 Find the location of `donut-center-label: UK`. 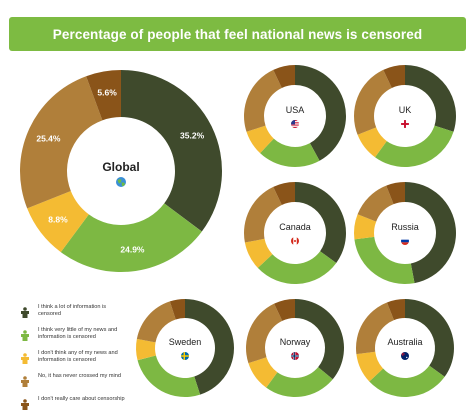

donut-center-label: UK is located at coordinates (405, 110).